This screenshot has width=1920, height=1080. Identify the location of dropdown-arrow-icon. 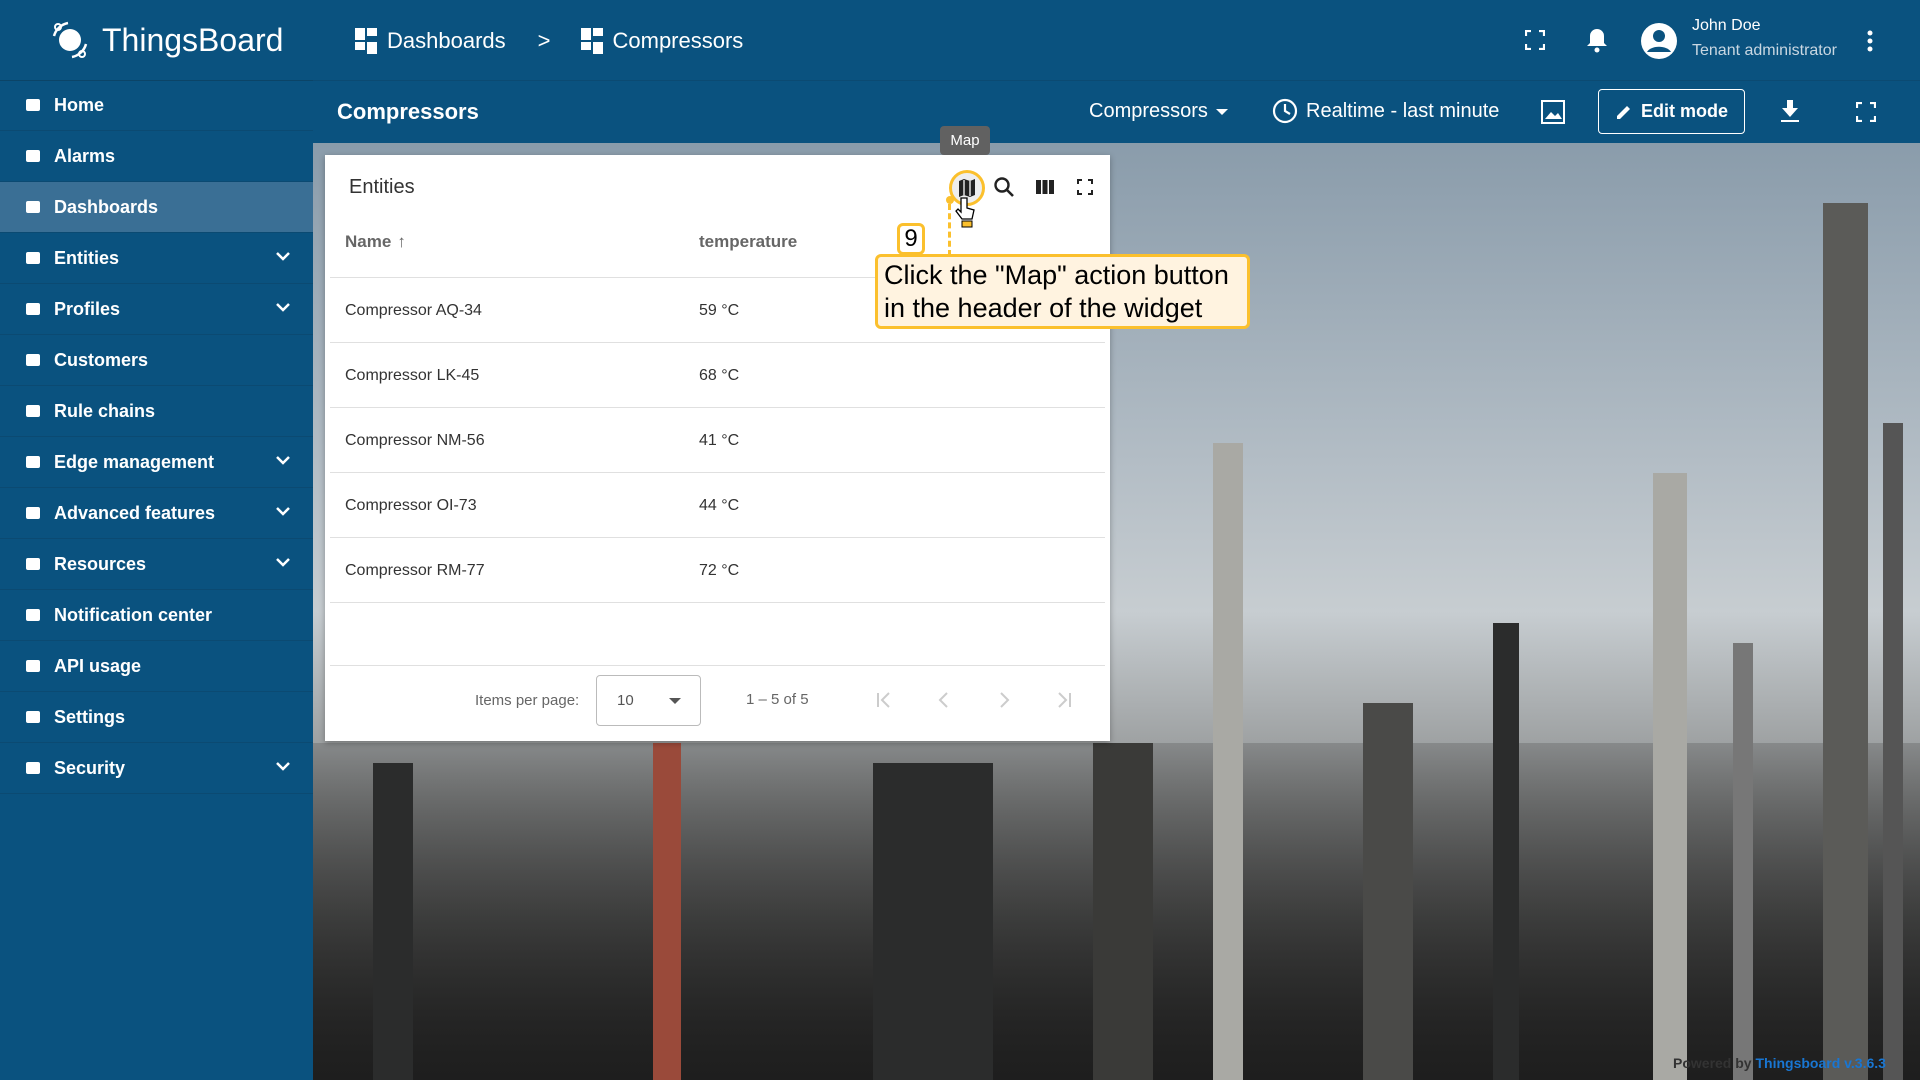
(1221, 114).